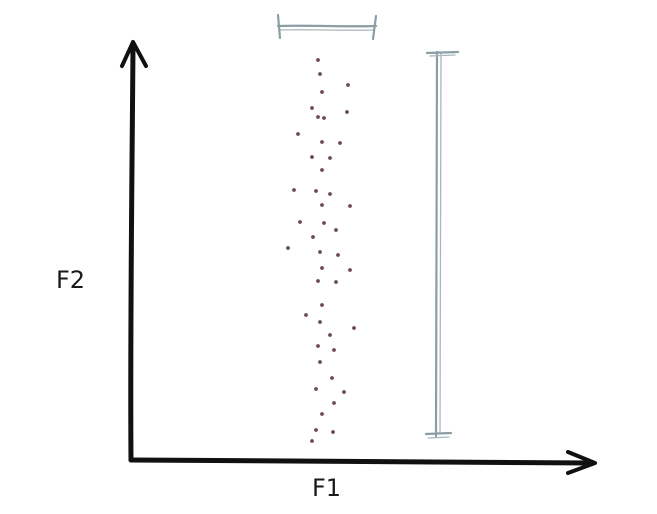  What do you see at coordinates (438, 437) in the screenshot?
I see `vertical-range-bar-bottom-cap-stroke` at bounding box center [438, 437].